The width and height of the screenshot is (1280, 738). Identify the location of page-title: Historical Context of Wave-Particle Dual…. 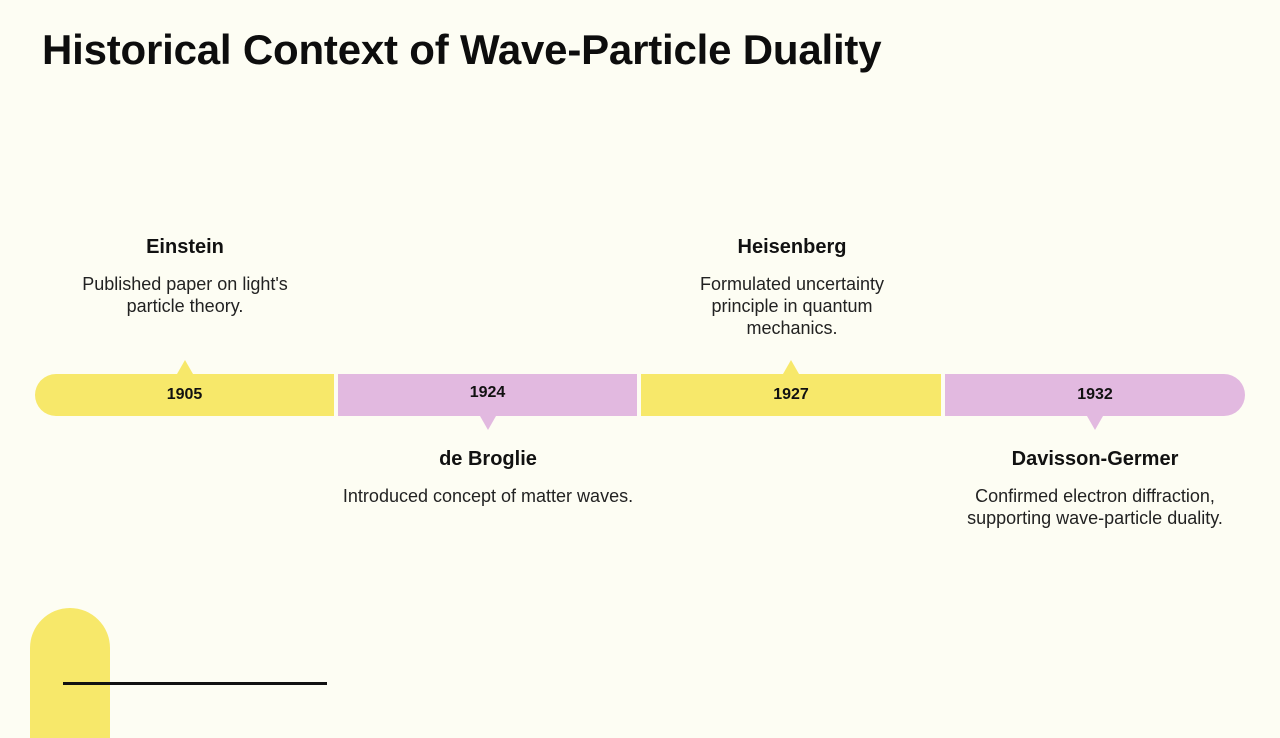
(462, 49).